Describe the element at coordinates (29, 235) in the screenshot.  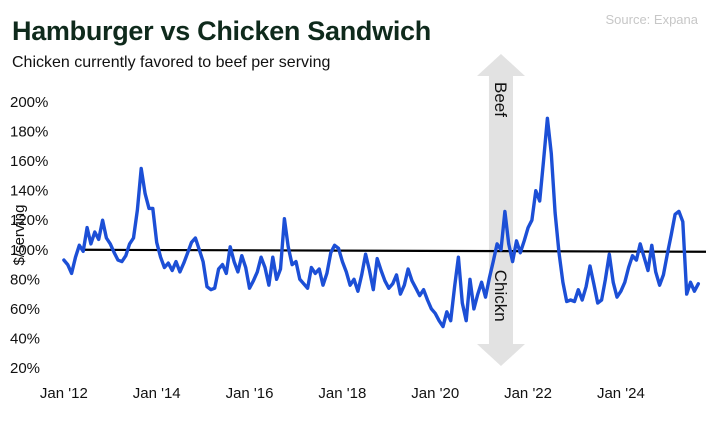
I see `y-axis-ticks: 20% 40% 60% 80% 100% 120% 140% 160% 180% 200%` at that location.